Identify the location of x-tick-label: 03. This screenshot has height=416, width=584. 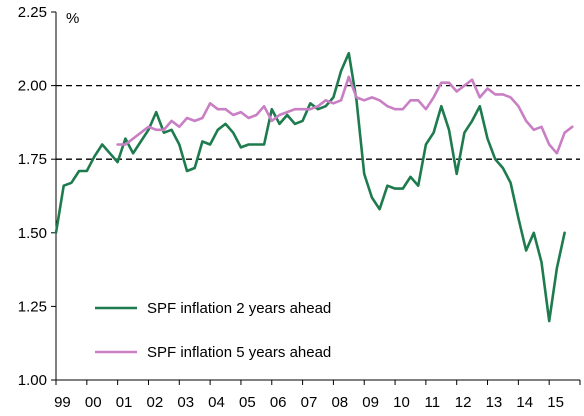
(185, 402).